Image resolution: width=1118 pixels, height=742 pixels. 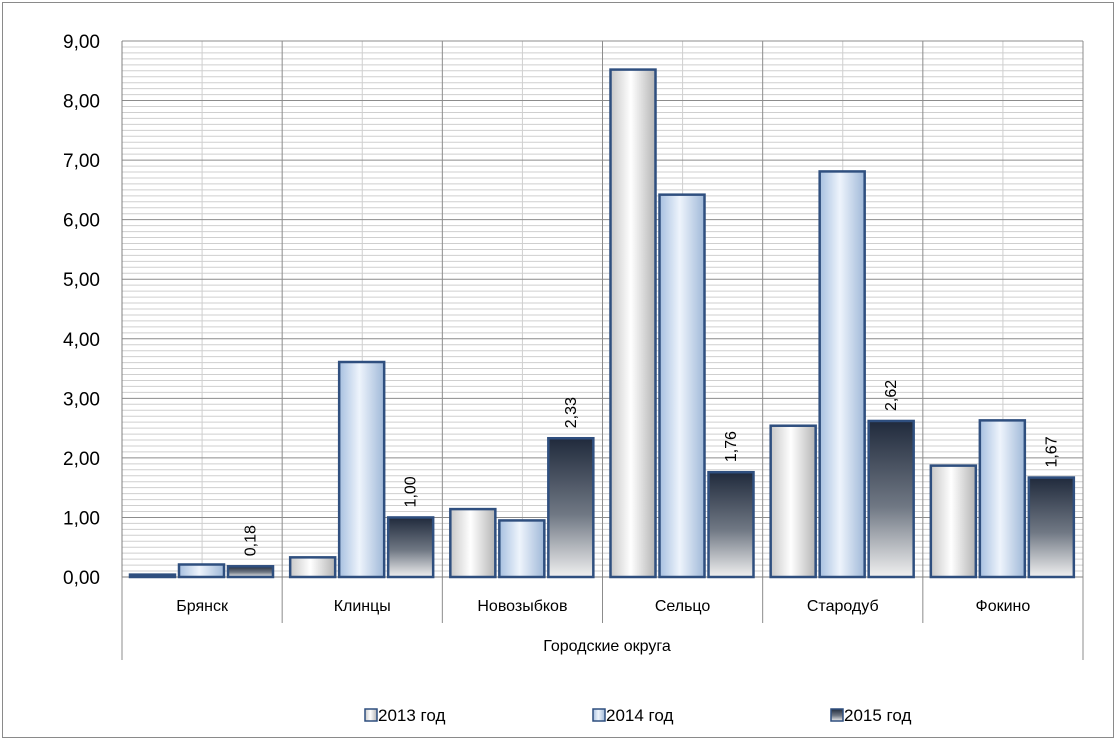 I want to click on x-tick-label: Стародуб, so click(x=843, y=606).